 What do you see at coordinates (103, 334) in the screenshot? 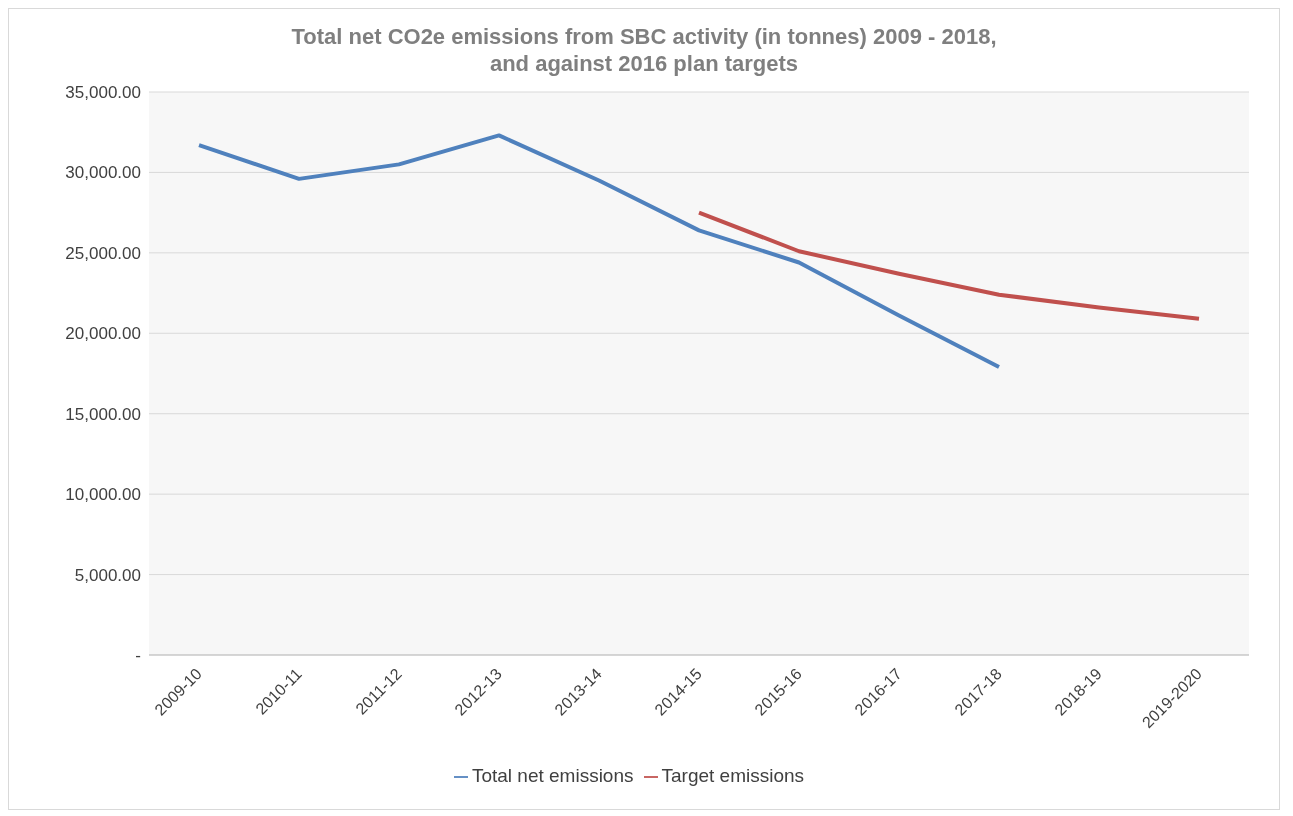
I see `y-tick-label: 20,000.00` at bounding box center [103, 334].